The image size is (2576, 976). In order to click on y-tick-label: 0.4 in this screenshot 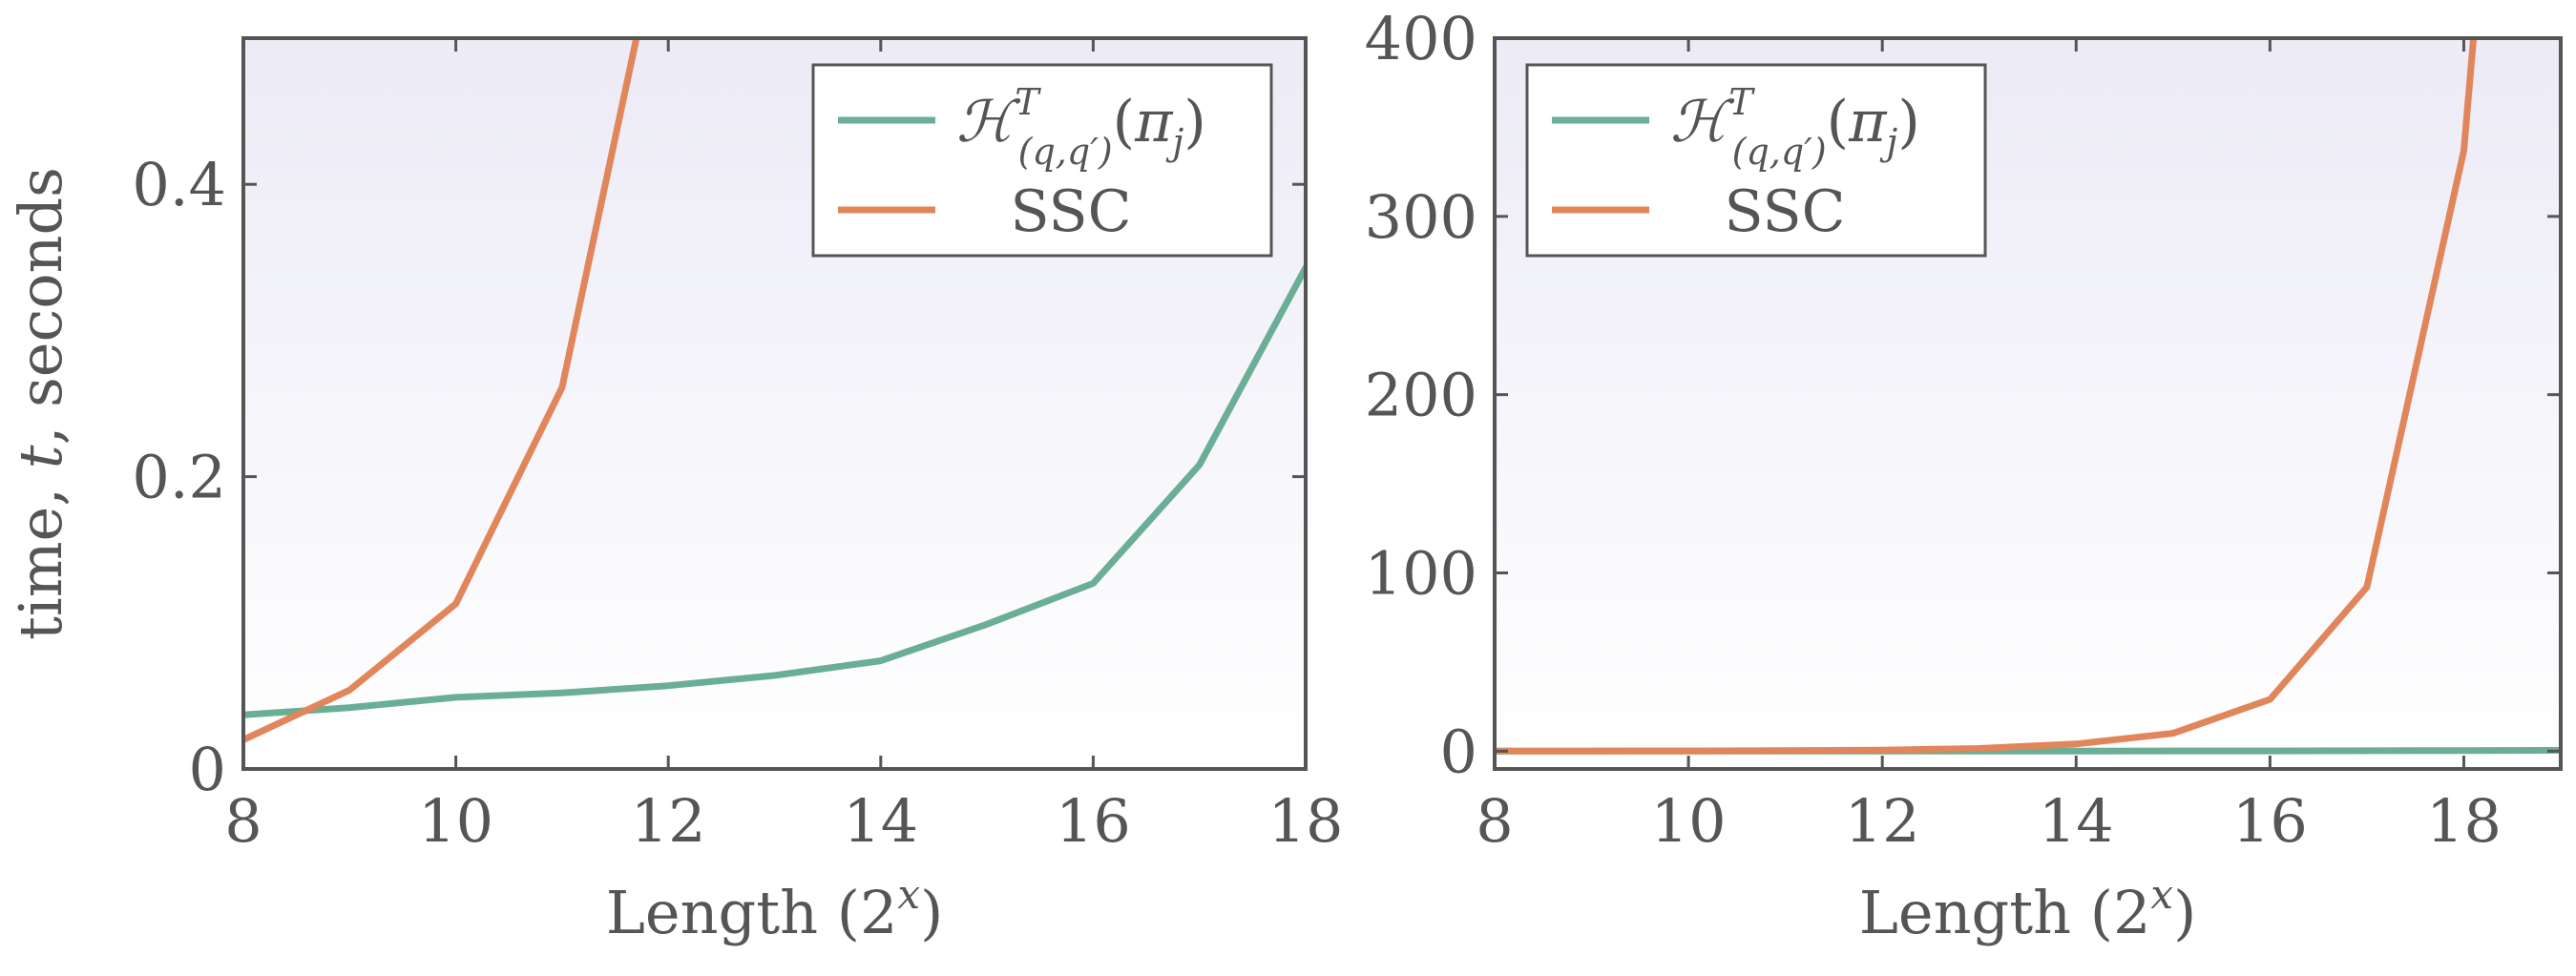, I will do `click(179, 184)`.